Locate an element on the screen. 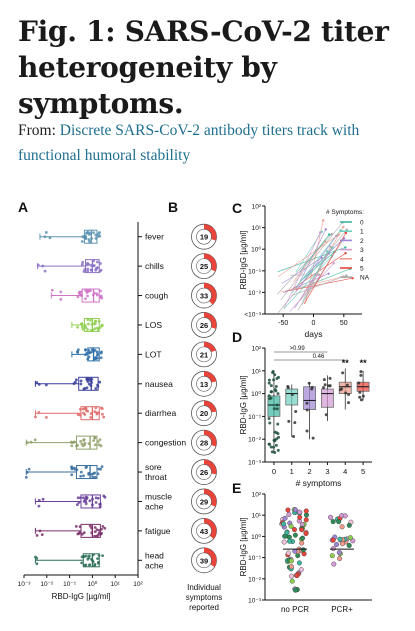  panel-d-x-tick-label: 5 is located at coordinates (363, 471).